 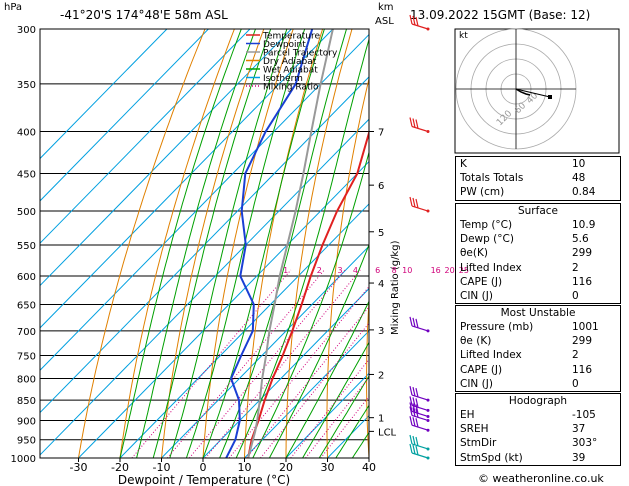 What do you see at coordinates (538, 401) in the screenshot?
I see `hodograph-stats-title: Hodograph` at bounding box center [538, 401].